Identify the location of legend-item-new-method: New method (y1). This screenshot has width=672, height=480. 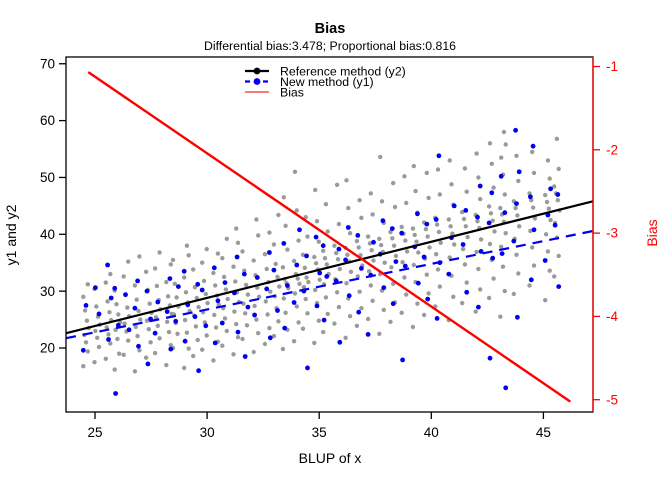
(309, 82).